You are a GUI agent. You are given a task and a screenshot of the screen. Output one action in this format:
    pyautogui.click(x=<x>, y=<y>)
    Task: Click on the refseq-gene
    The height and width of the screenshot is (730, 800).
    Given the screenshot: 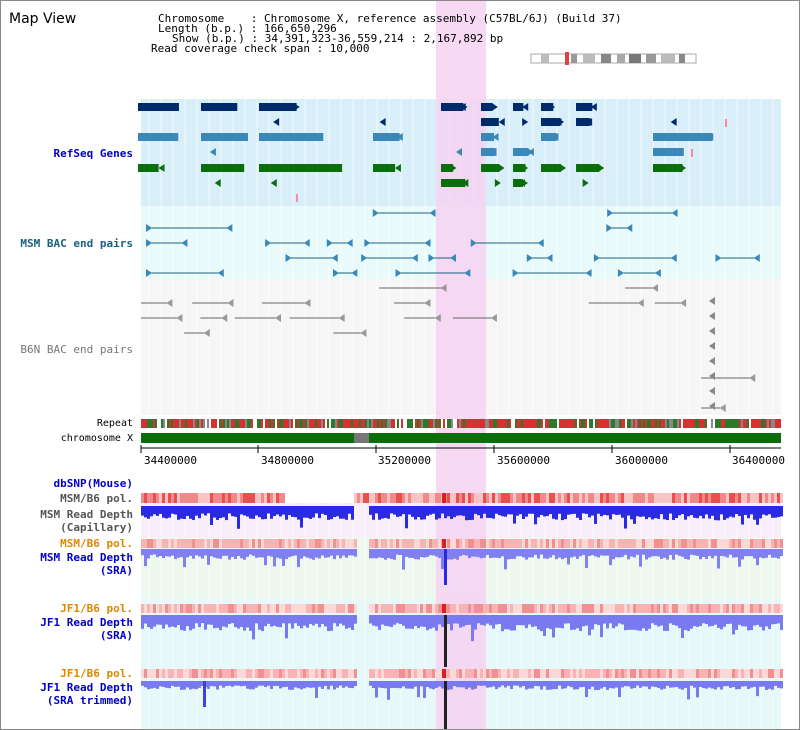 What is the action you would take?
    pyautogui.click(x=668, y=152)
    